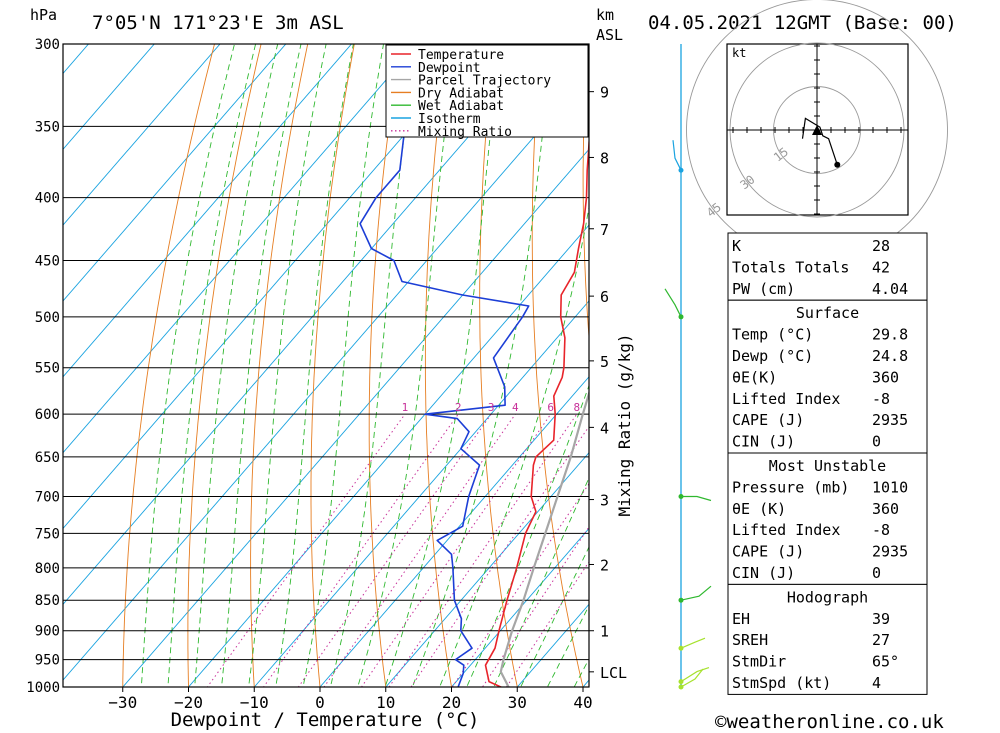 The height and width of the screenshot is (733, 1000). I want to click on index-label: Dewp (°C), so click(772, 356).